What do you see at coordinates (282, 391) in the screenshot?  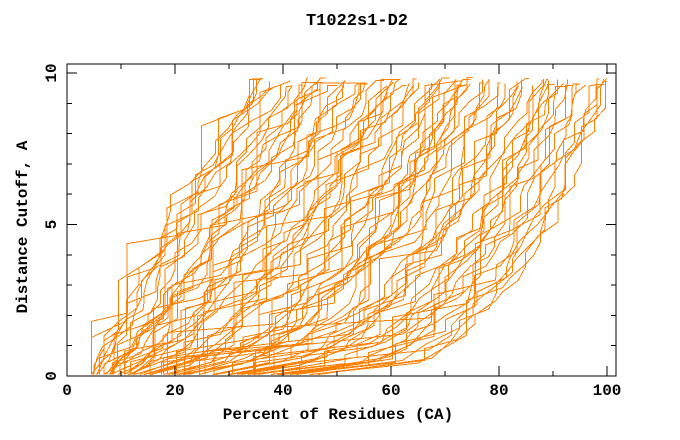 I see `x-tick-label: 40` at bounding box center [282, 391].